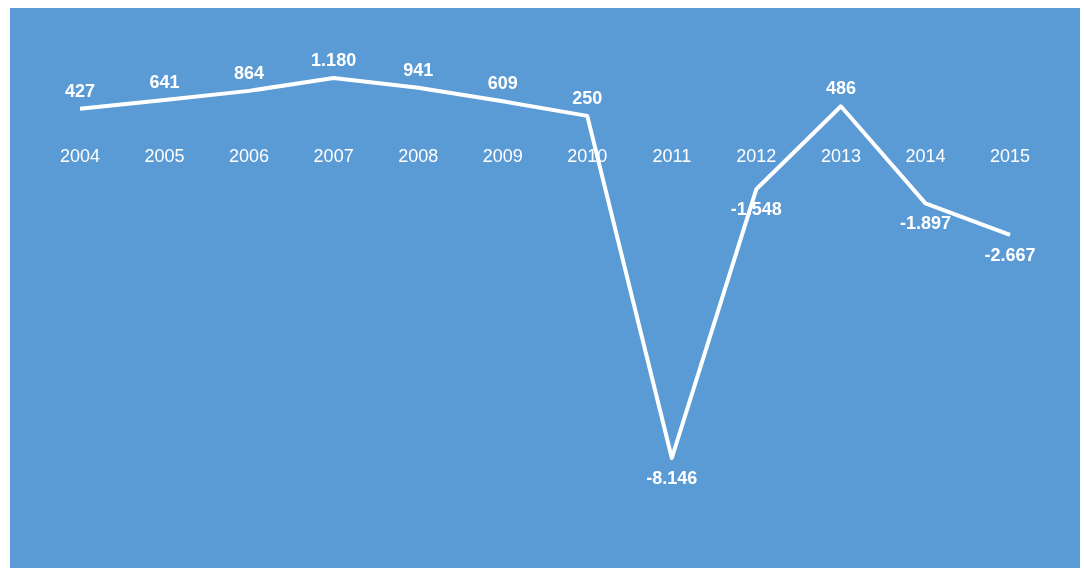  Describe the element at coordinates (80, 90) in the screenshot. I see `data-label: 427` at that location.